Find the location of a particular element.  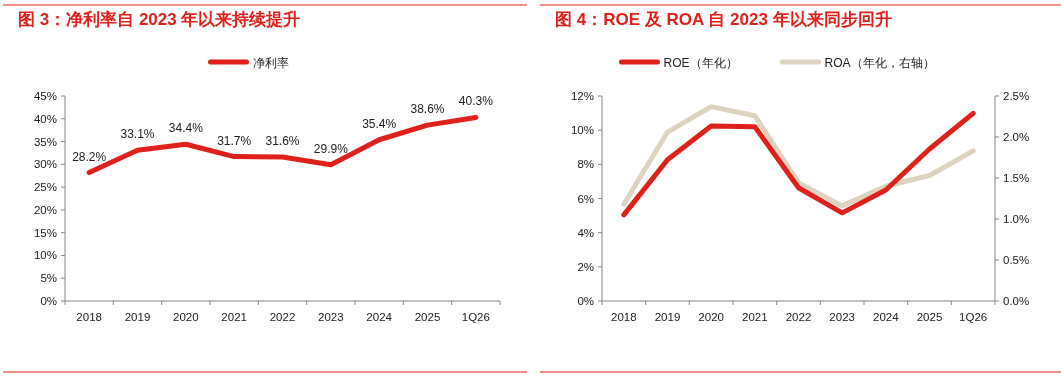

y2-tick-label: 1.5% is located at coordinates (1016, 178).